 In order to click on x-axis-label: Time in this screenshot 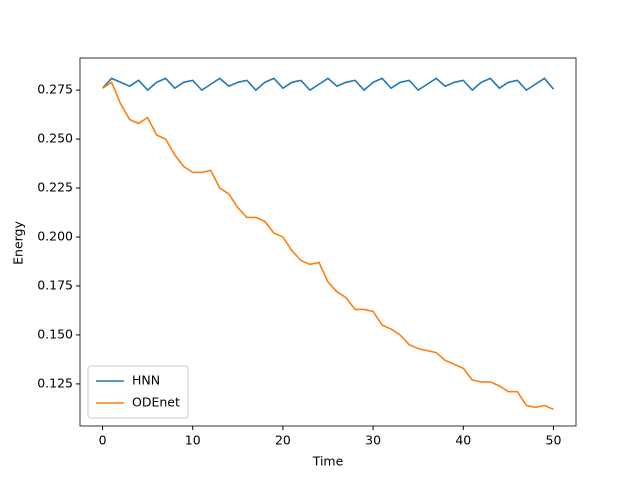, I will do `click(328, 461)`.